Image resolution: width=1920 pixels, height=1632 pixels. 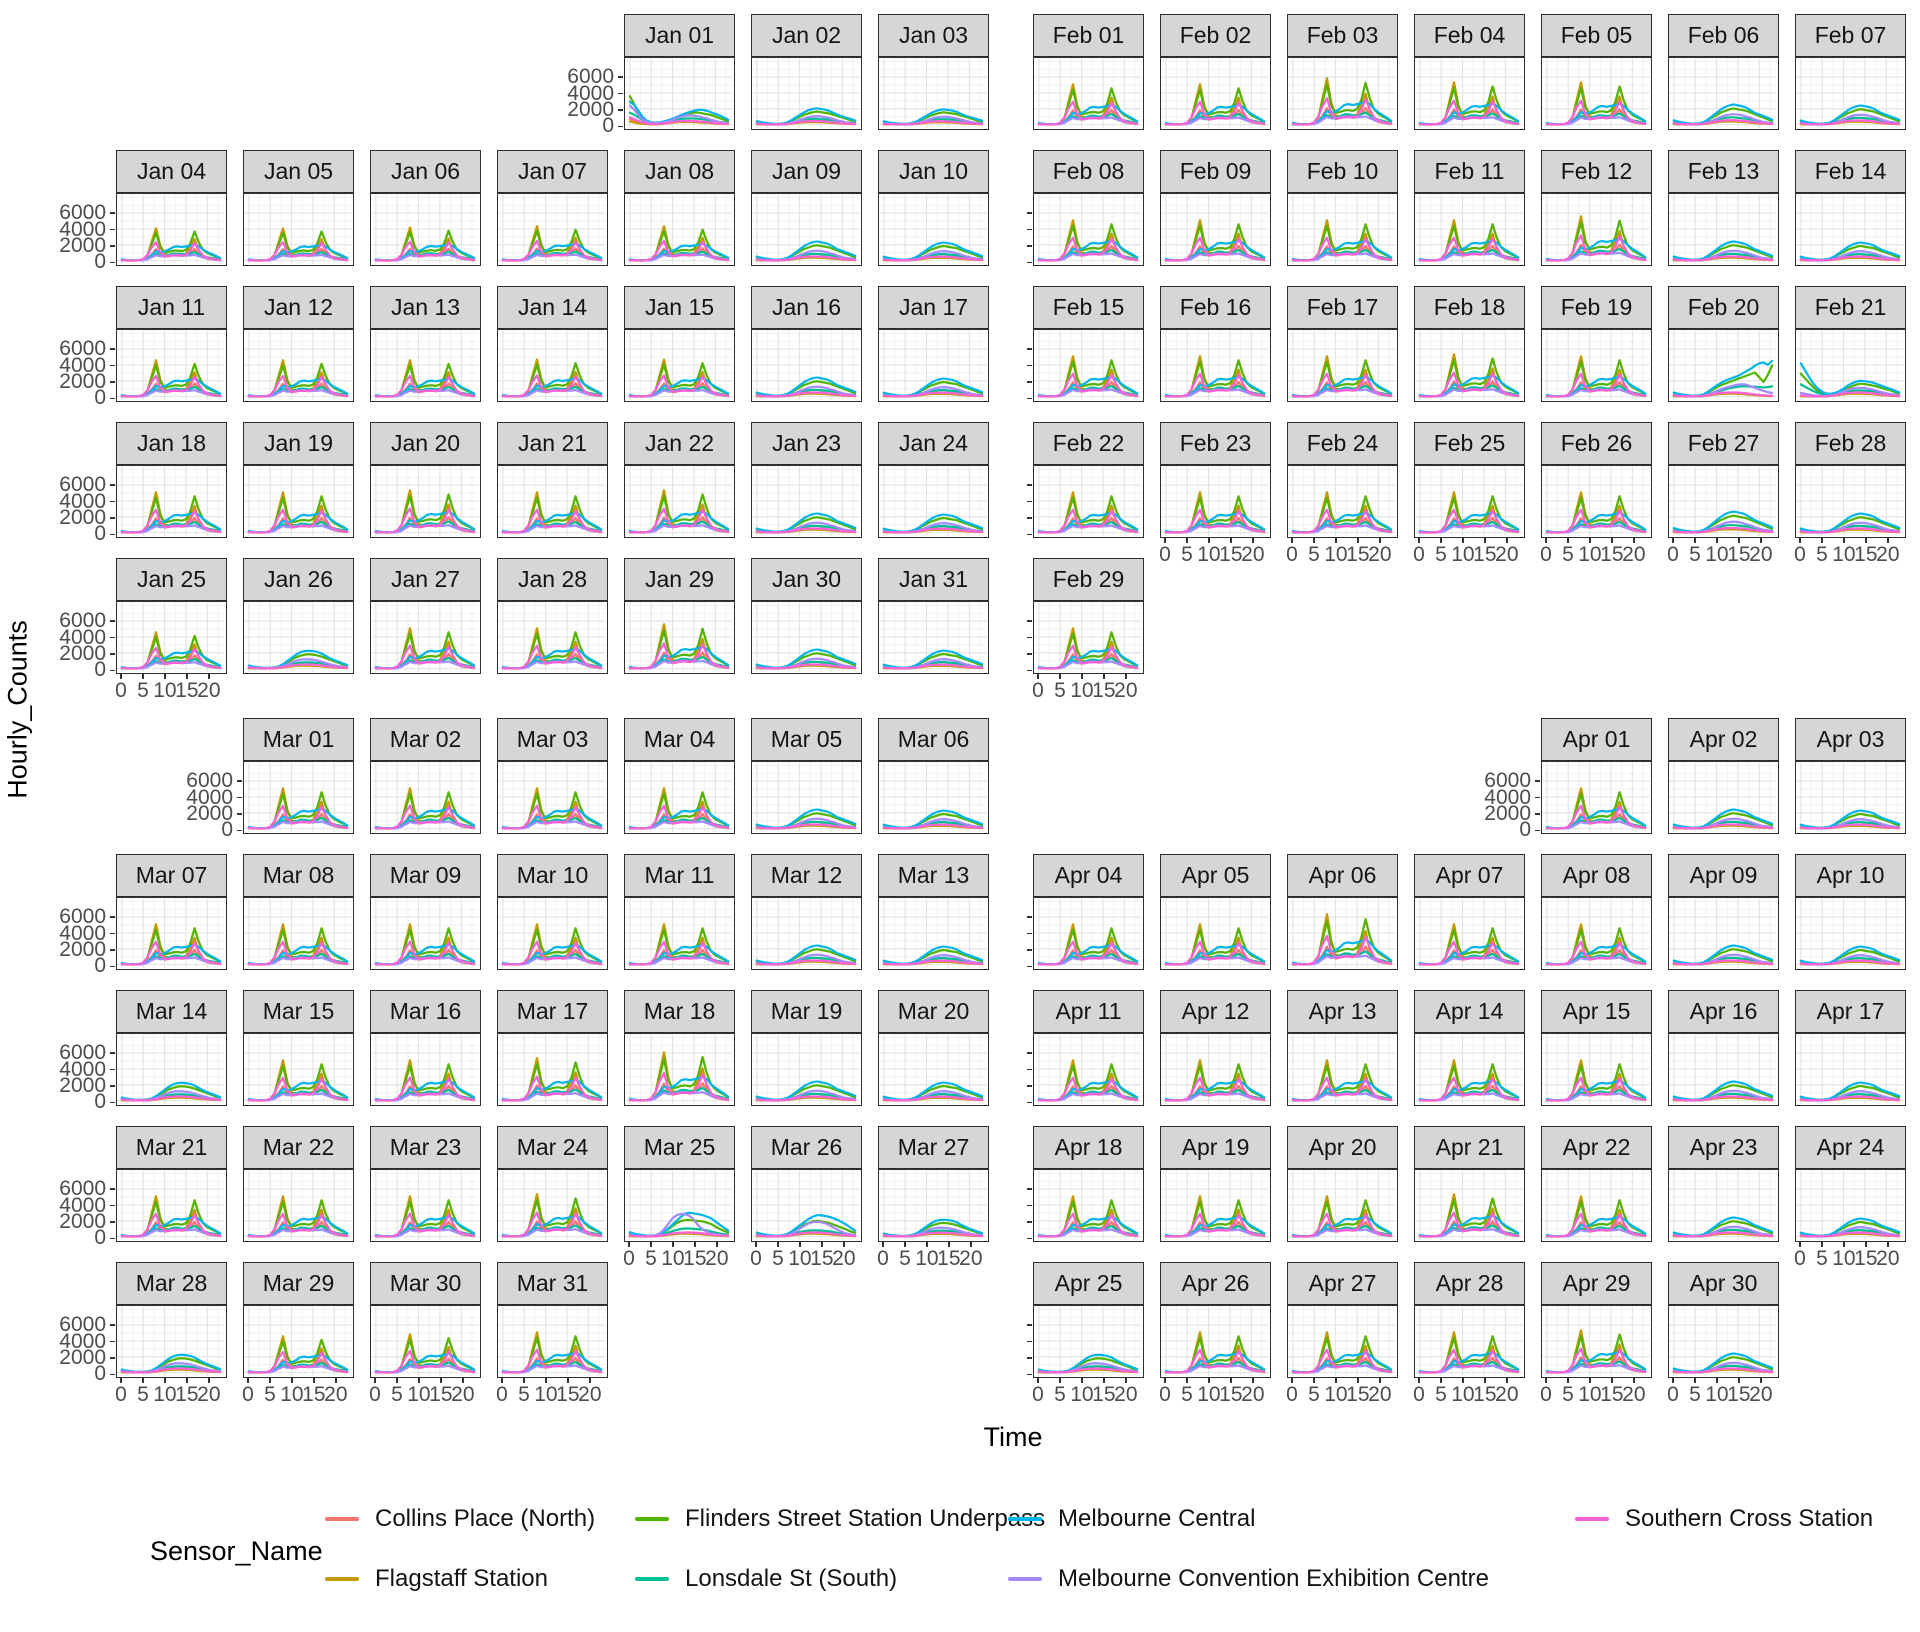 What do you see at coordinates (806, 1147) in the screenshot?
I see `facet-strip: Mar 26` at bounding box center [806, 1147].